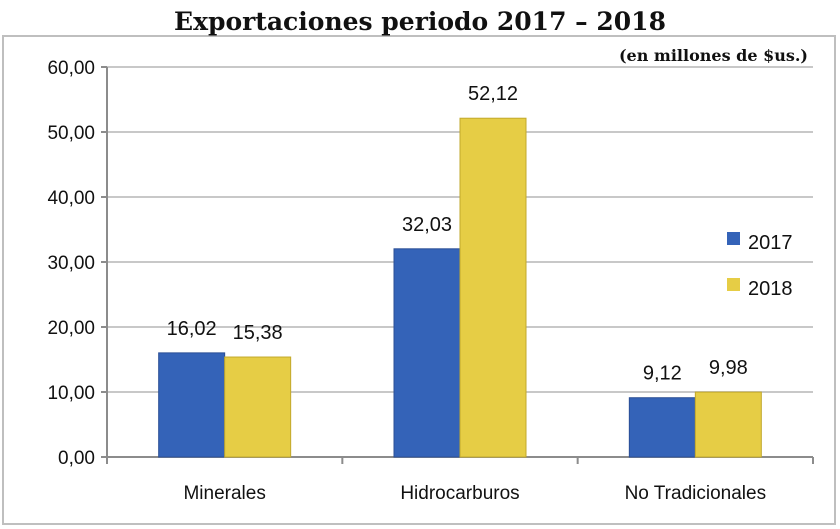  I want to click on chart-subtitle: (en millones de $us.), so click(713, 55).